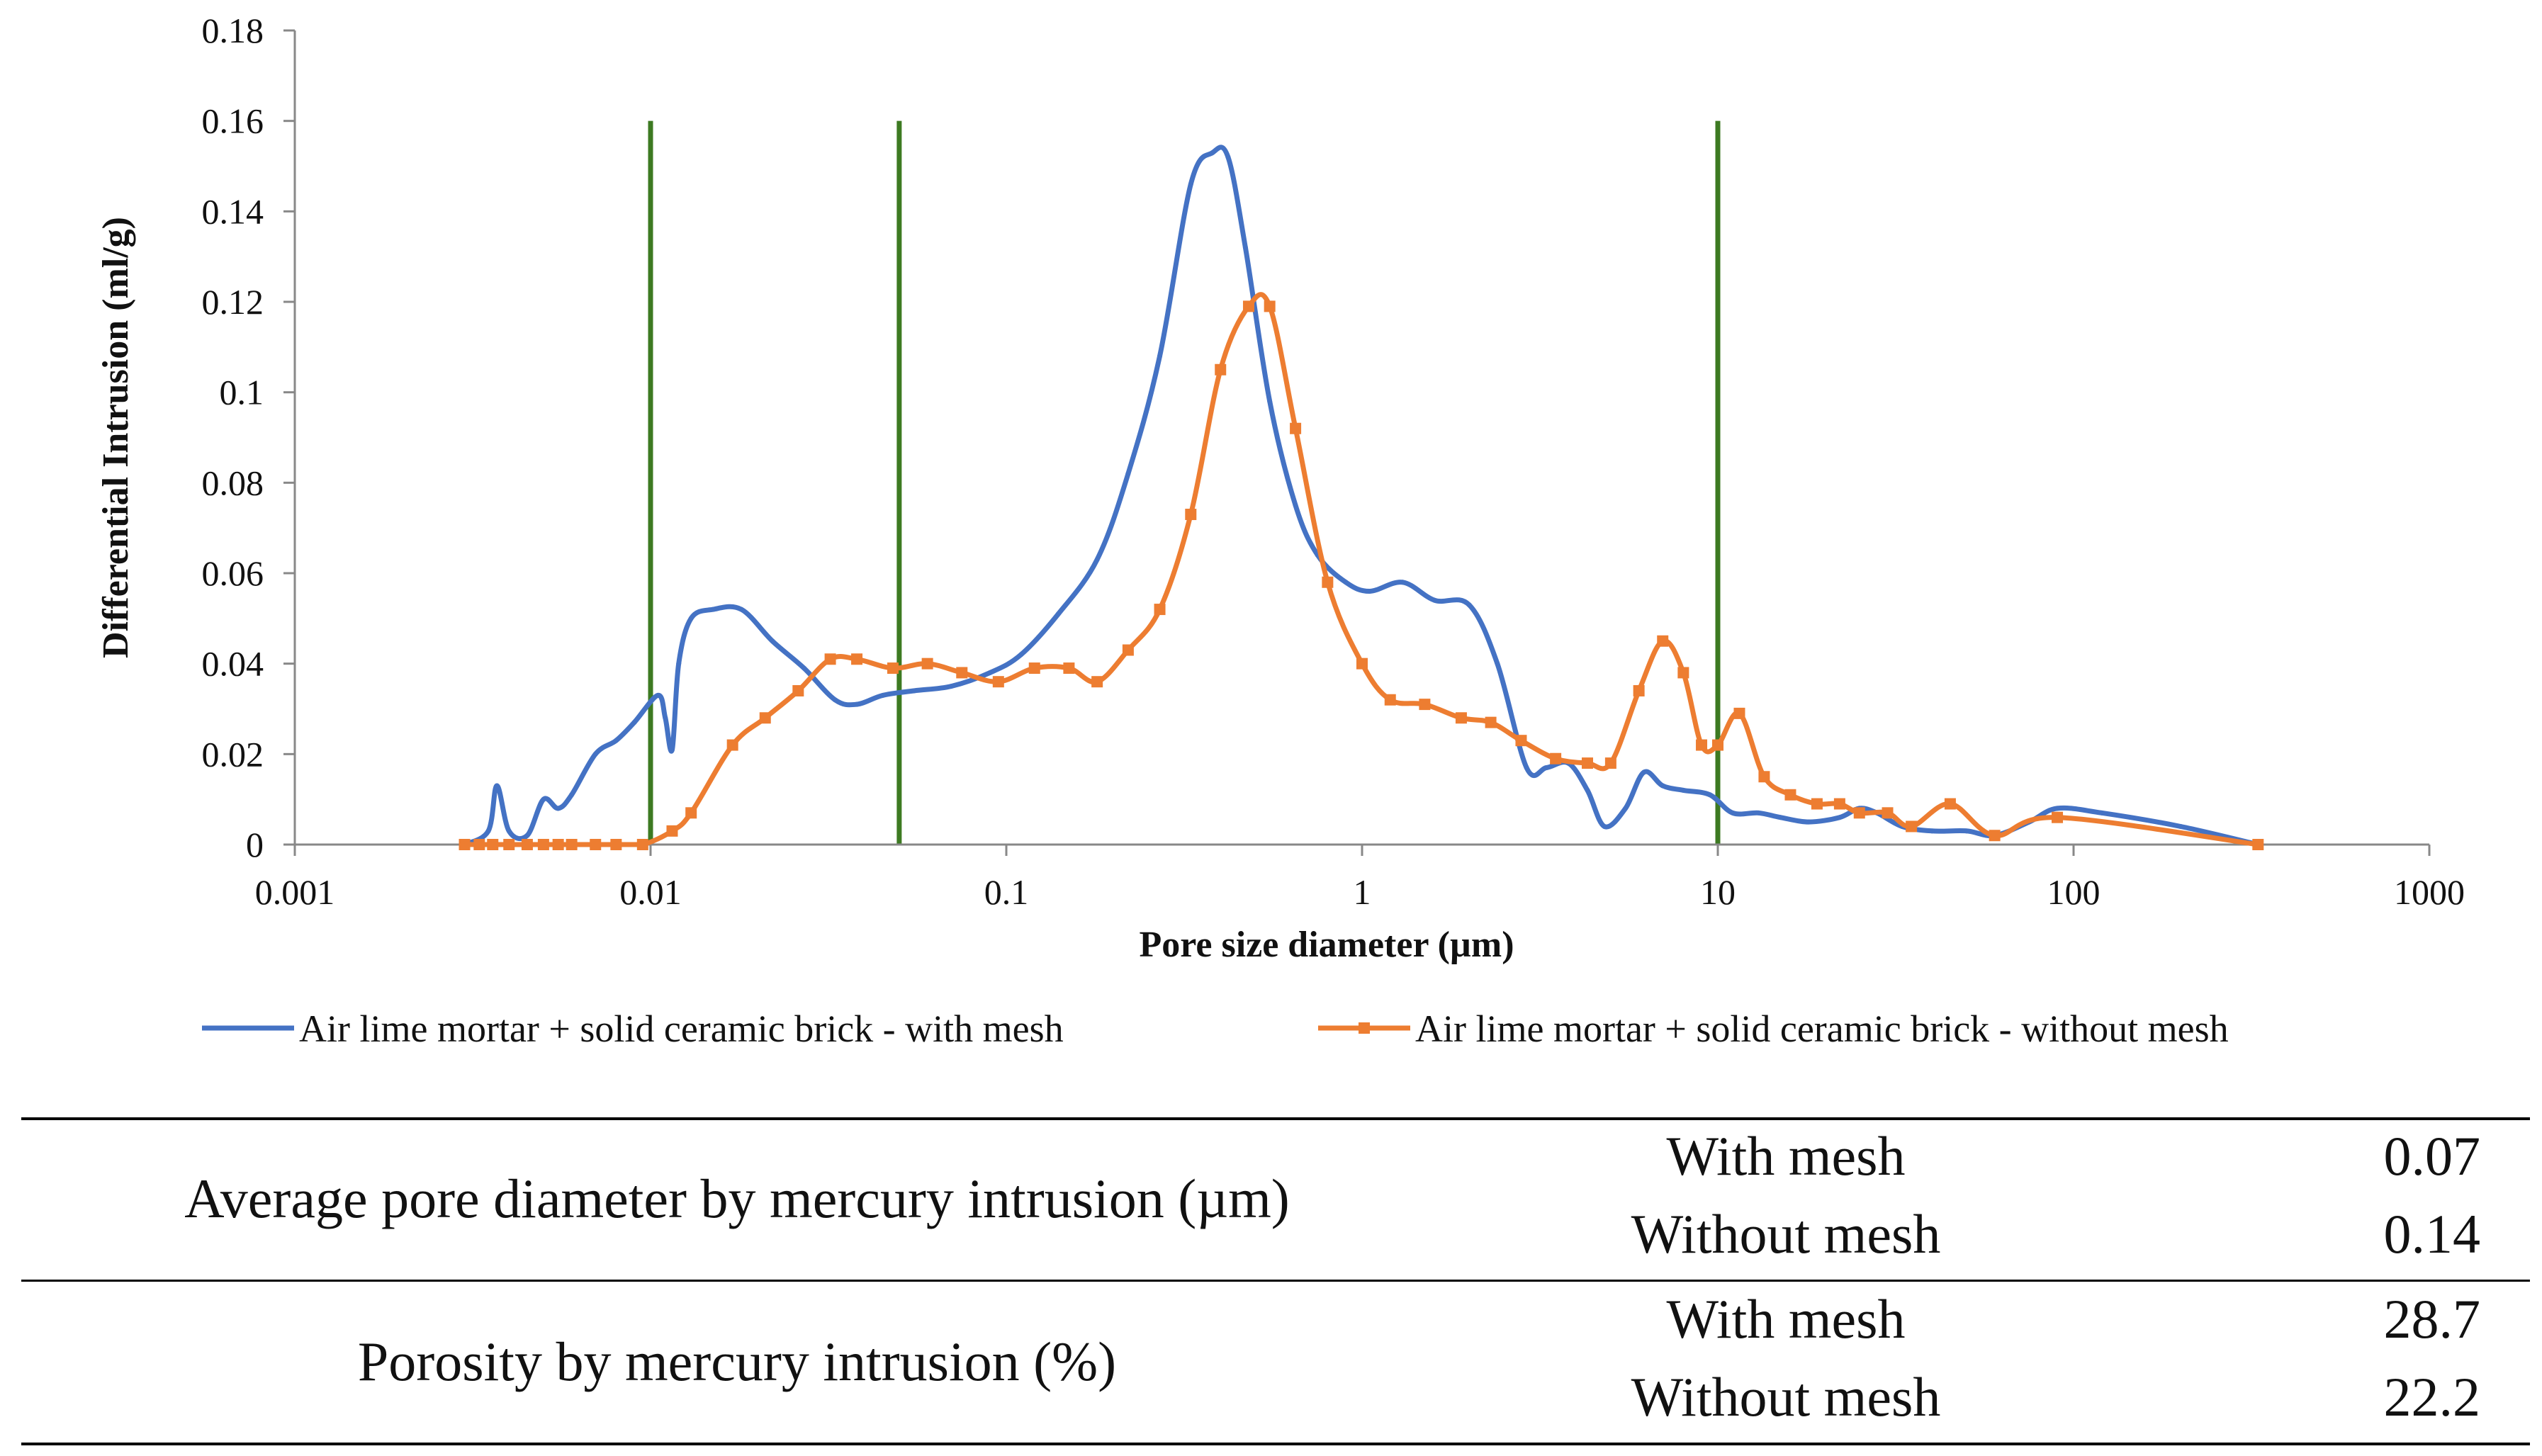 The height and width of the screenshot is (1456, 2542). Describe the element at coordinates (1364, 1028) in the screenshot. I see `legend-marker-without-mesh` at that location.